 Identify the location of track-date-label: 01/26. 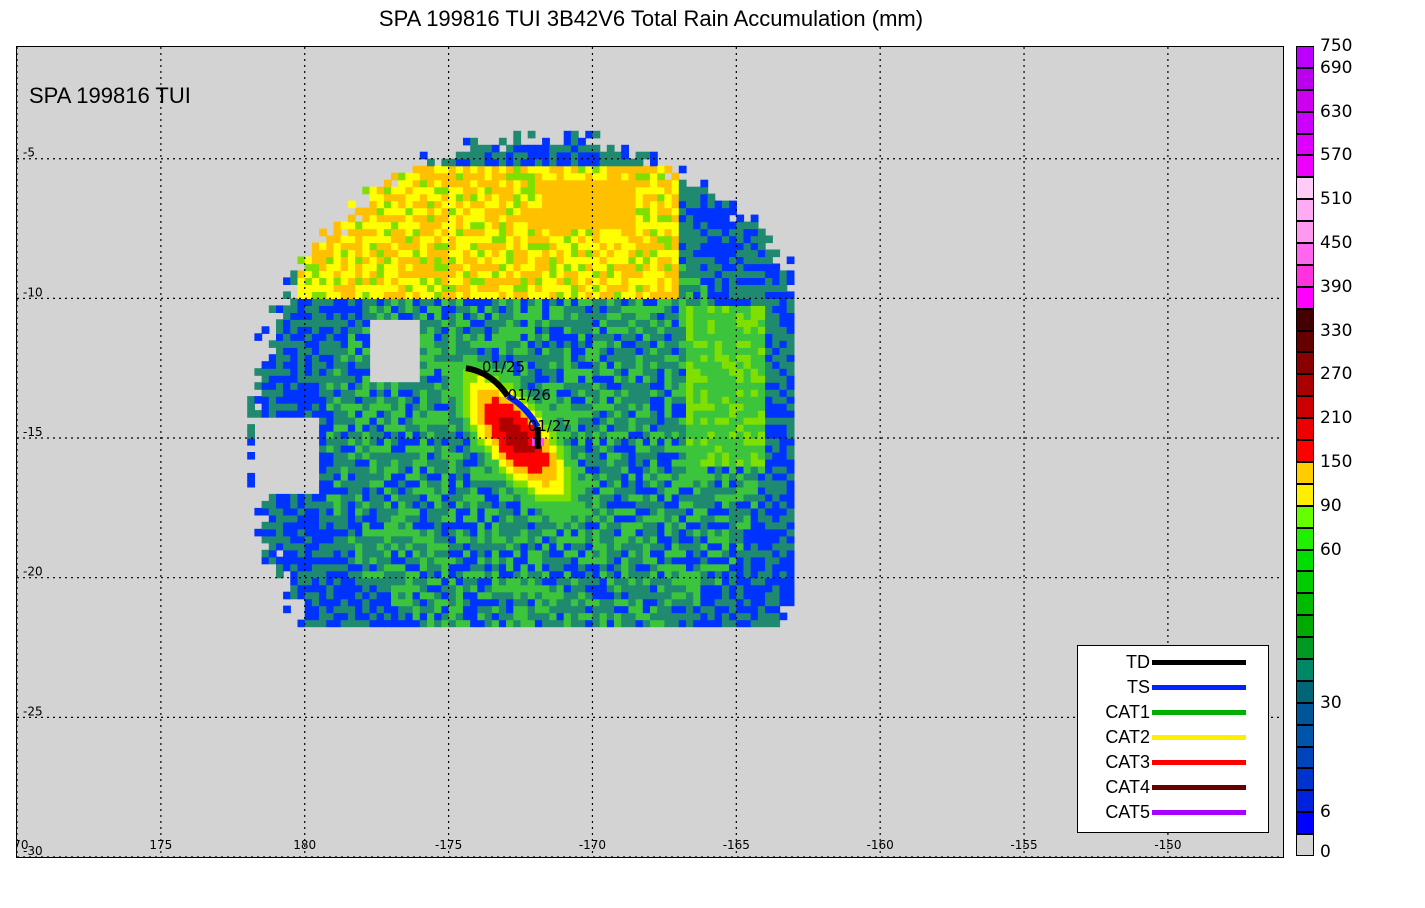
(529, 395).